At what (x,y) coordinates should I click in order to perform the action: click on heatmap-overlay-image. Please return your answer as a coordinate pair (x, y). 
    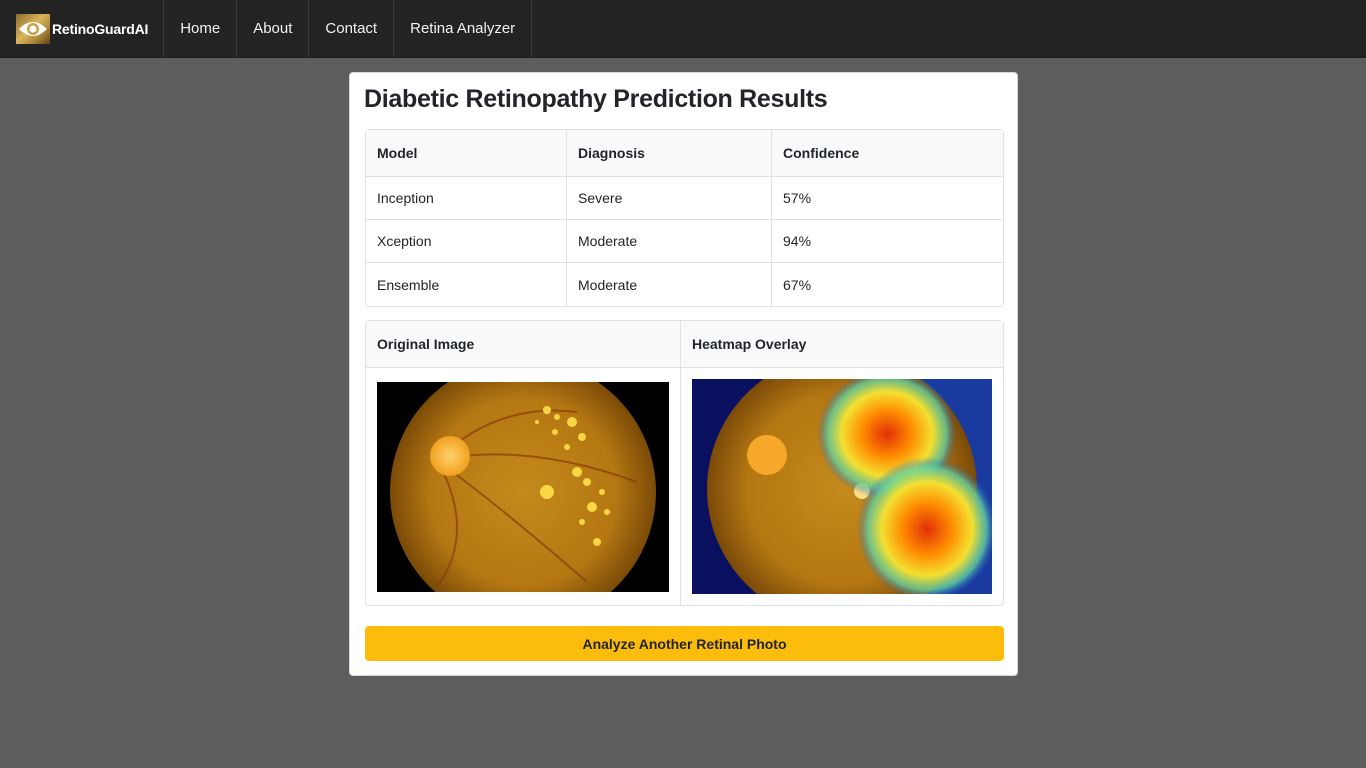
    Looking at the image, I should click on (842, 486).